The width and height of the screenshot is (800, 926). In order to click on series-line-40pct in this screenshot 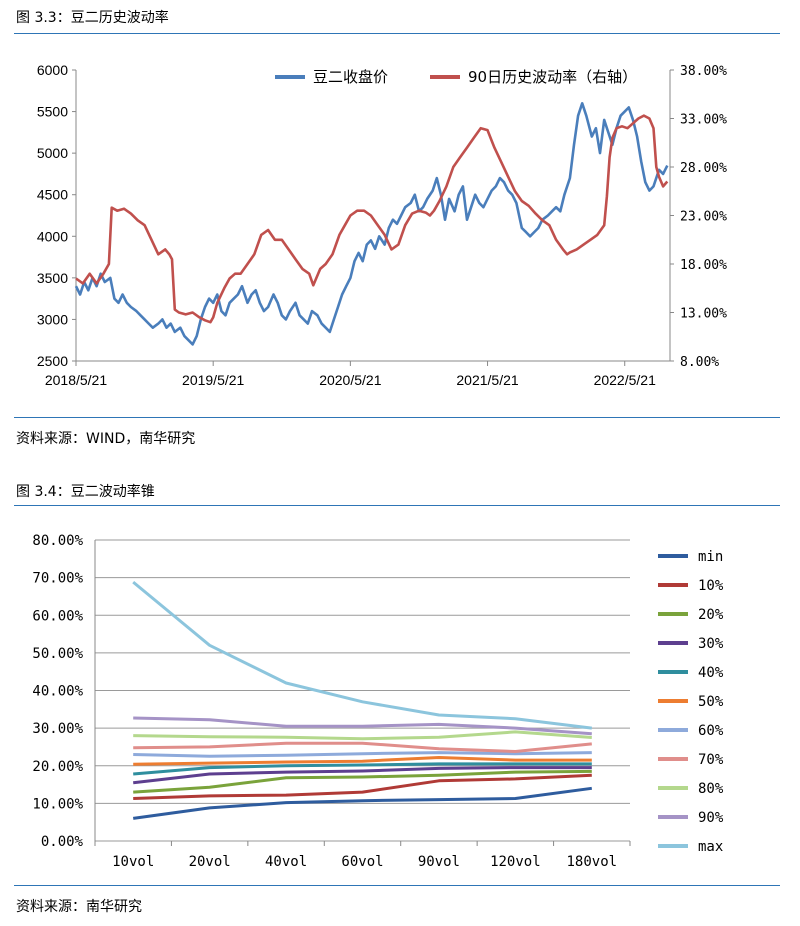, I will do `click(362, 769)`.